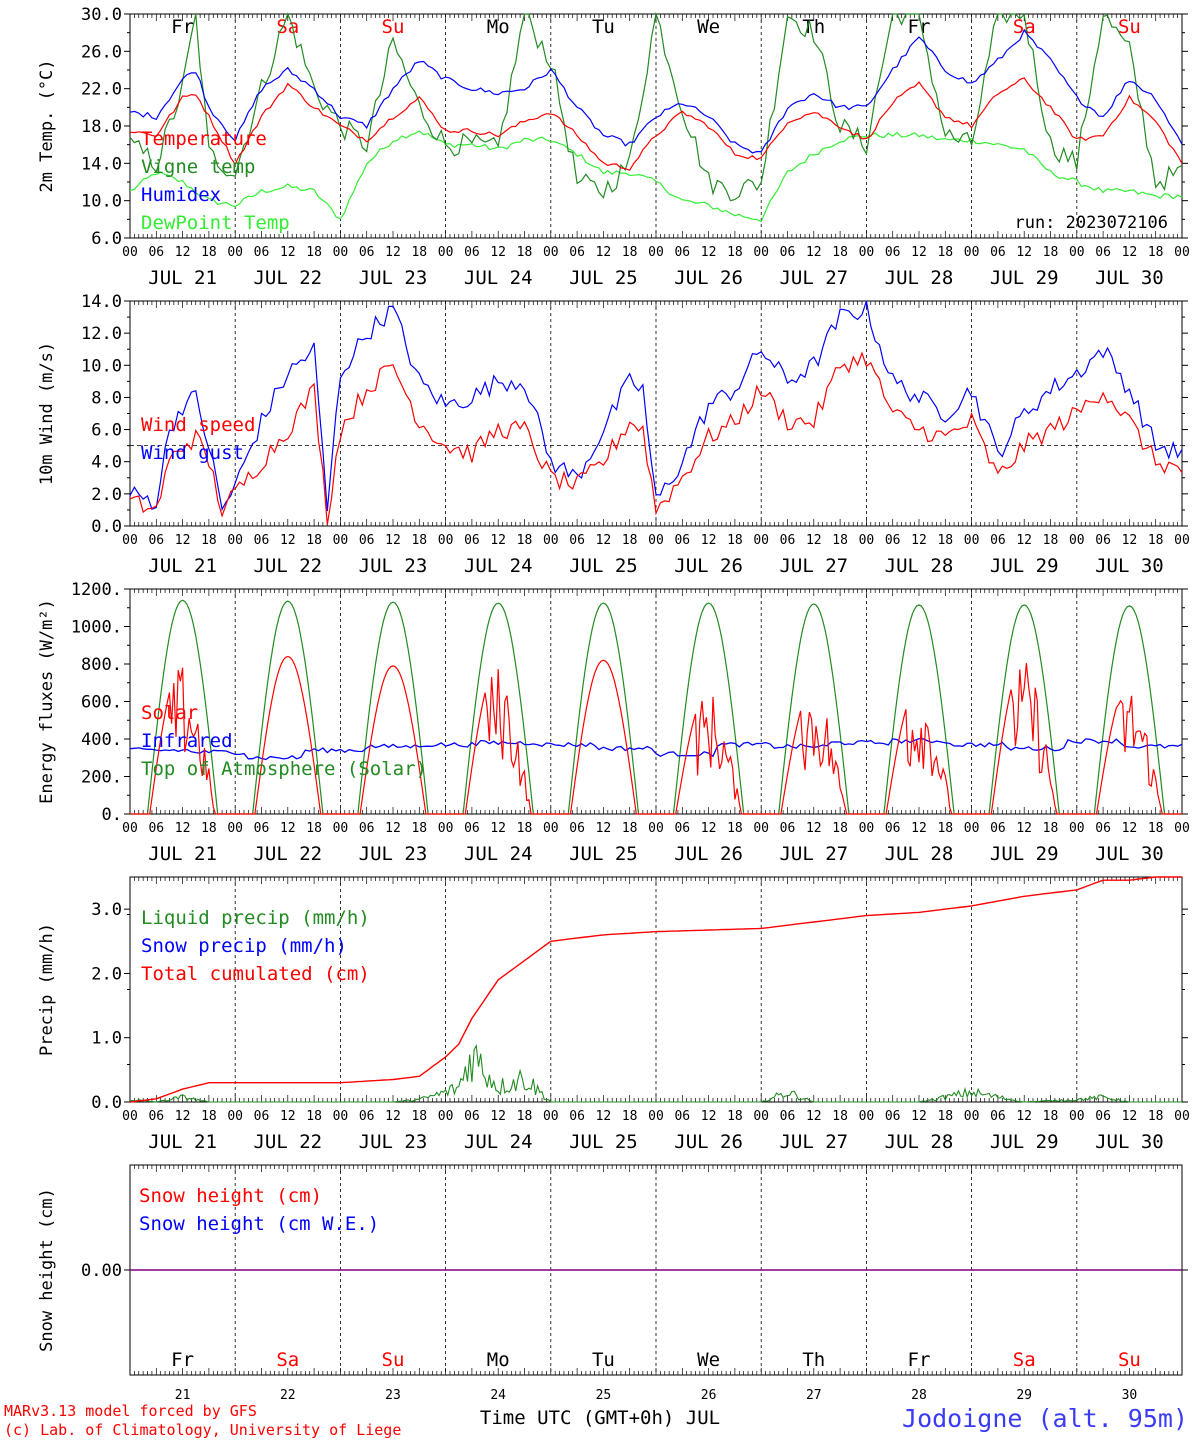 This screenshot has width=1194, height=1440. Describe the element at coordinates (656, 124) in the screenshot. I see `series-line-temperature` at that location.